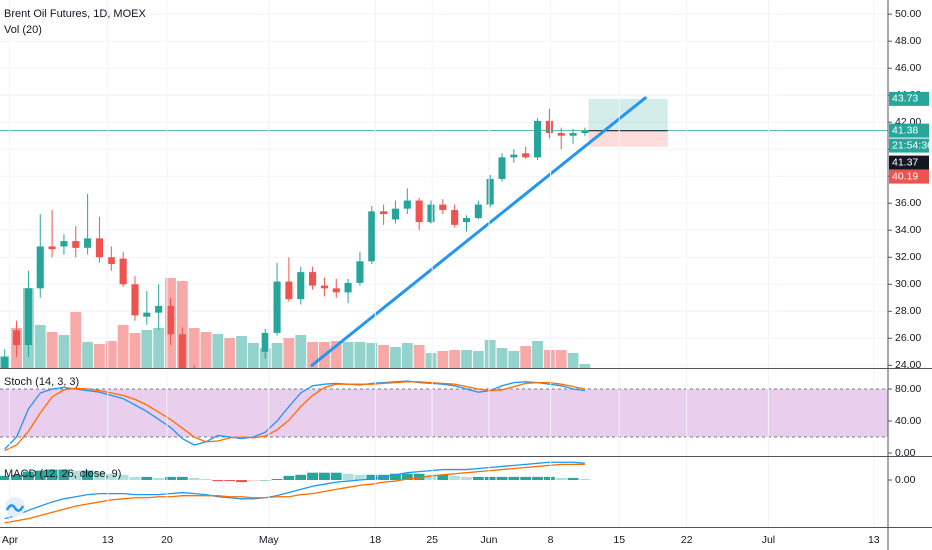  Describe the element at coordinates (908, 284) in the screenshot. I see `y-tick-label: 30.00` at that location.